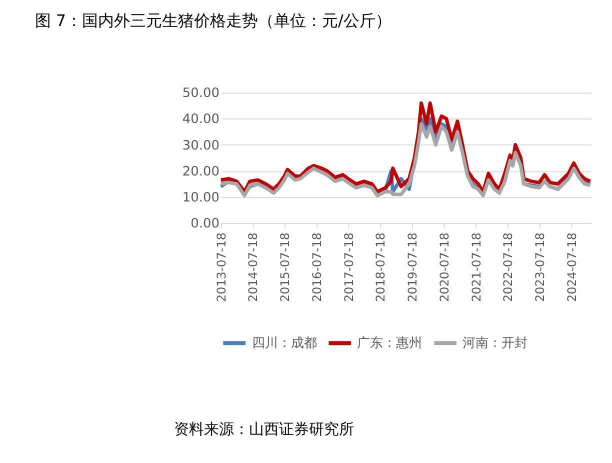 The image size is (612, 463). Describe the element at coordinates (201, 146) in the screenshot. I see `y-tick-label: 30.00` at that location.